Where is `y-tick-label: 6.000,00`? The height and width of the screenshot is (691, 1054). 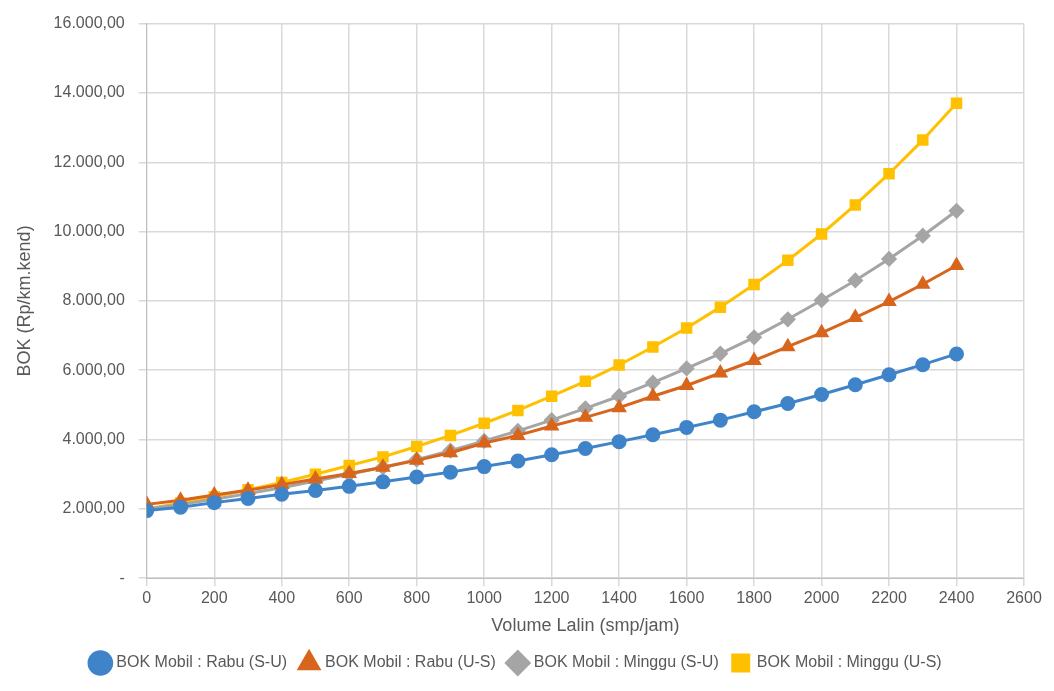
y-tick-label: 6.000,00 is located at coordinates (93, 369).